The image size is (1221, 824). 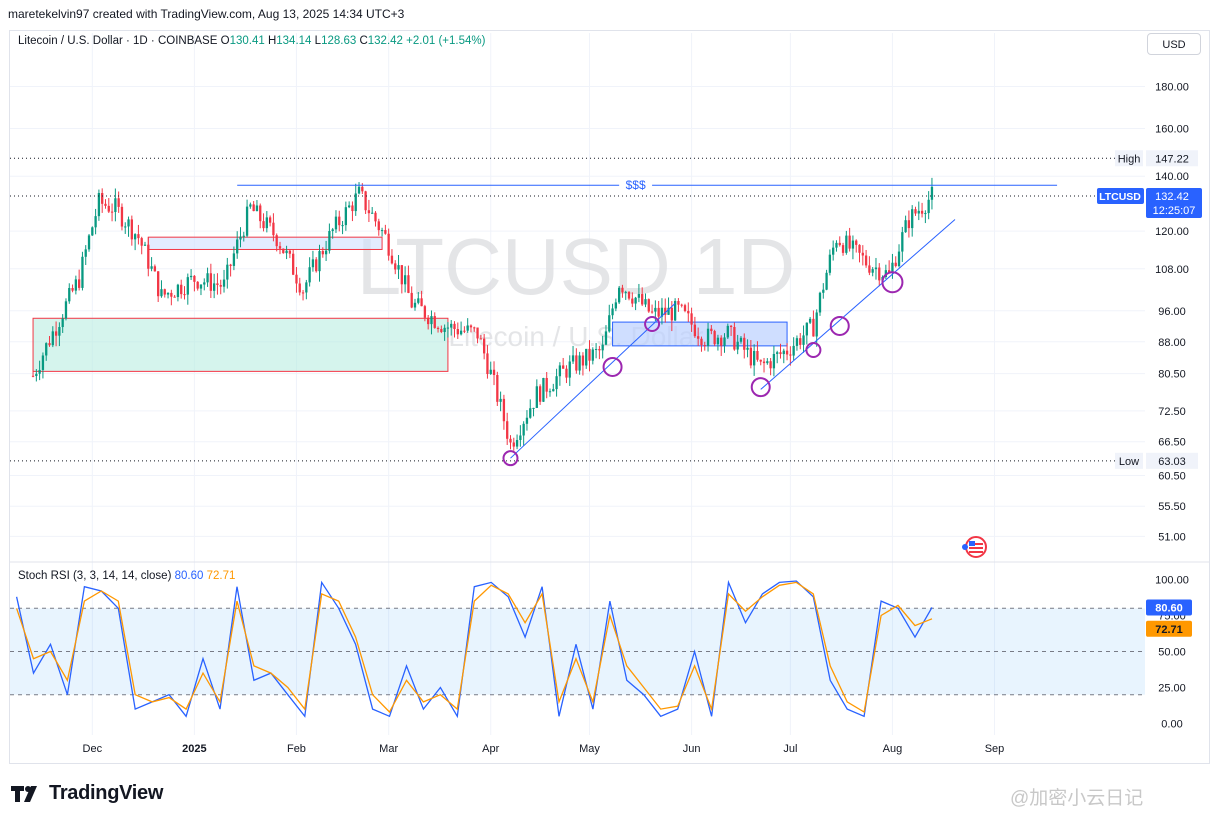 I want to click on tradingview-logo: TradingView, so click(x=87, y=793).